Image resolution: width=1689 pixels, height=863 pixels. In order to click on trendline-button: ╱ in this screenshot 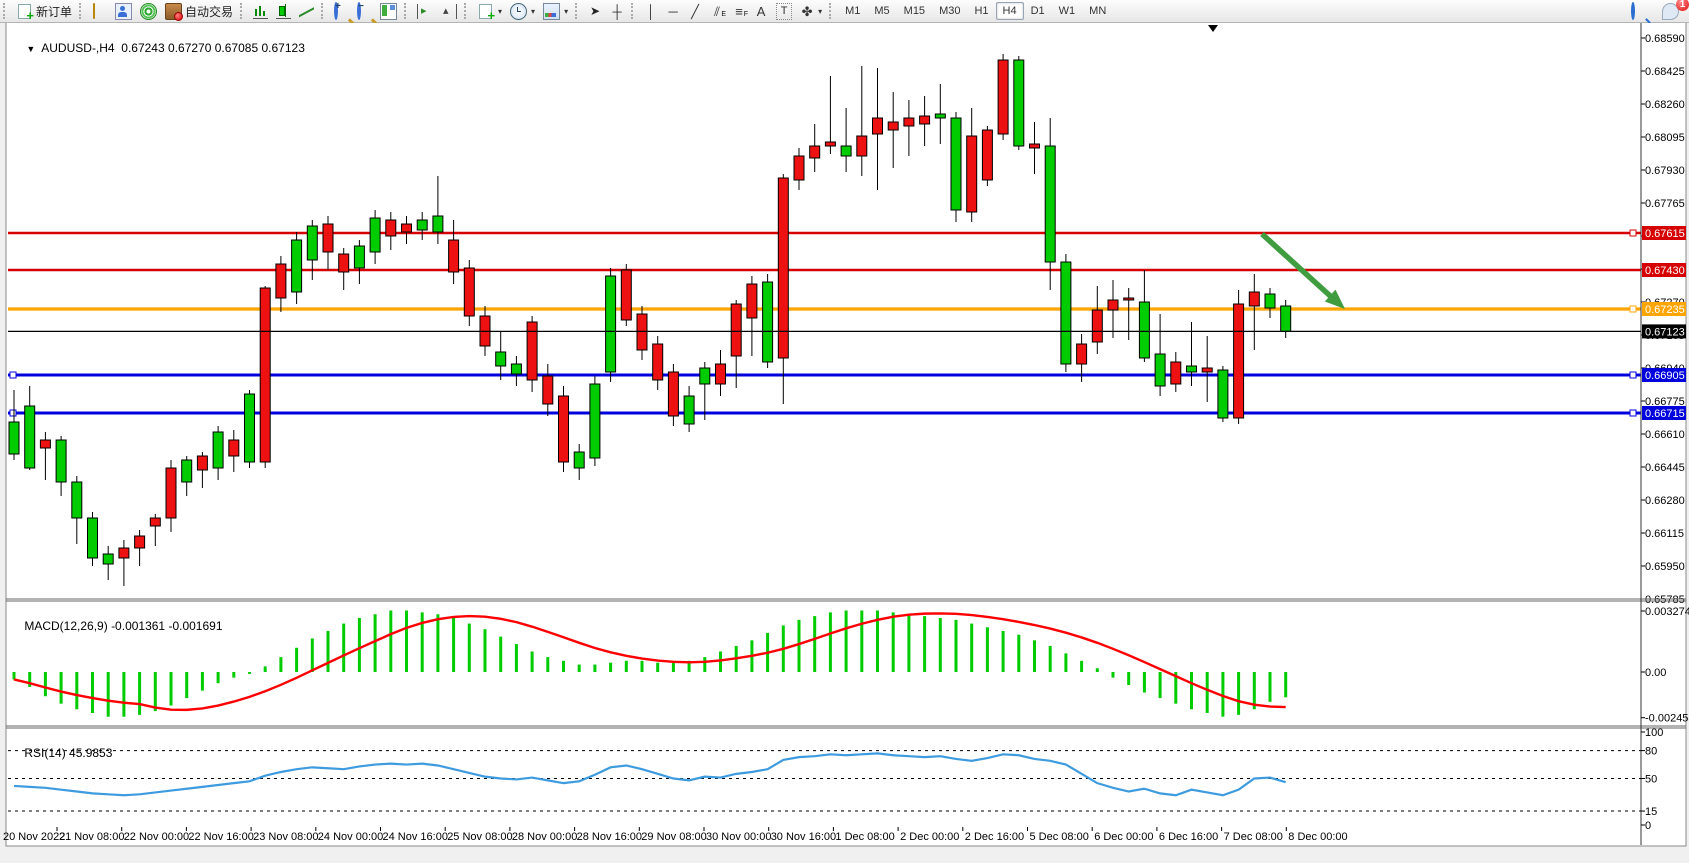, I will do `click(695, 11)`.